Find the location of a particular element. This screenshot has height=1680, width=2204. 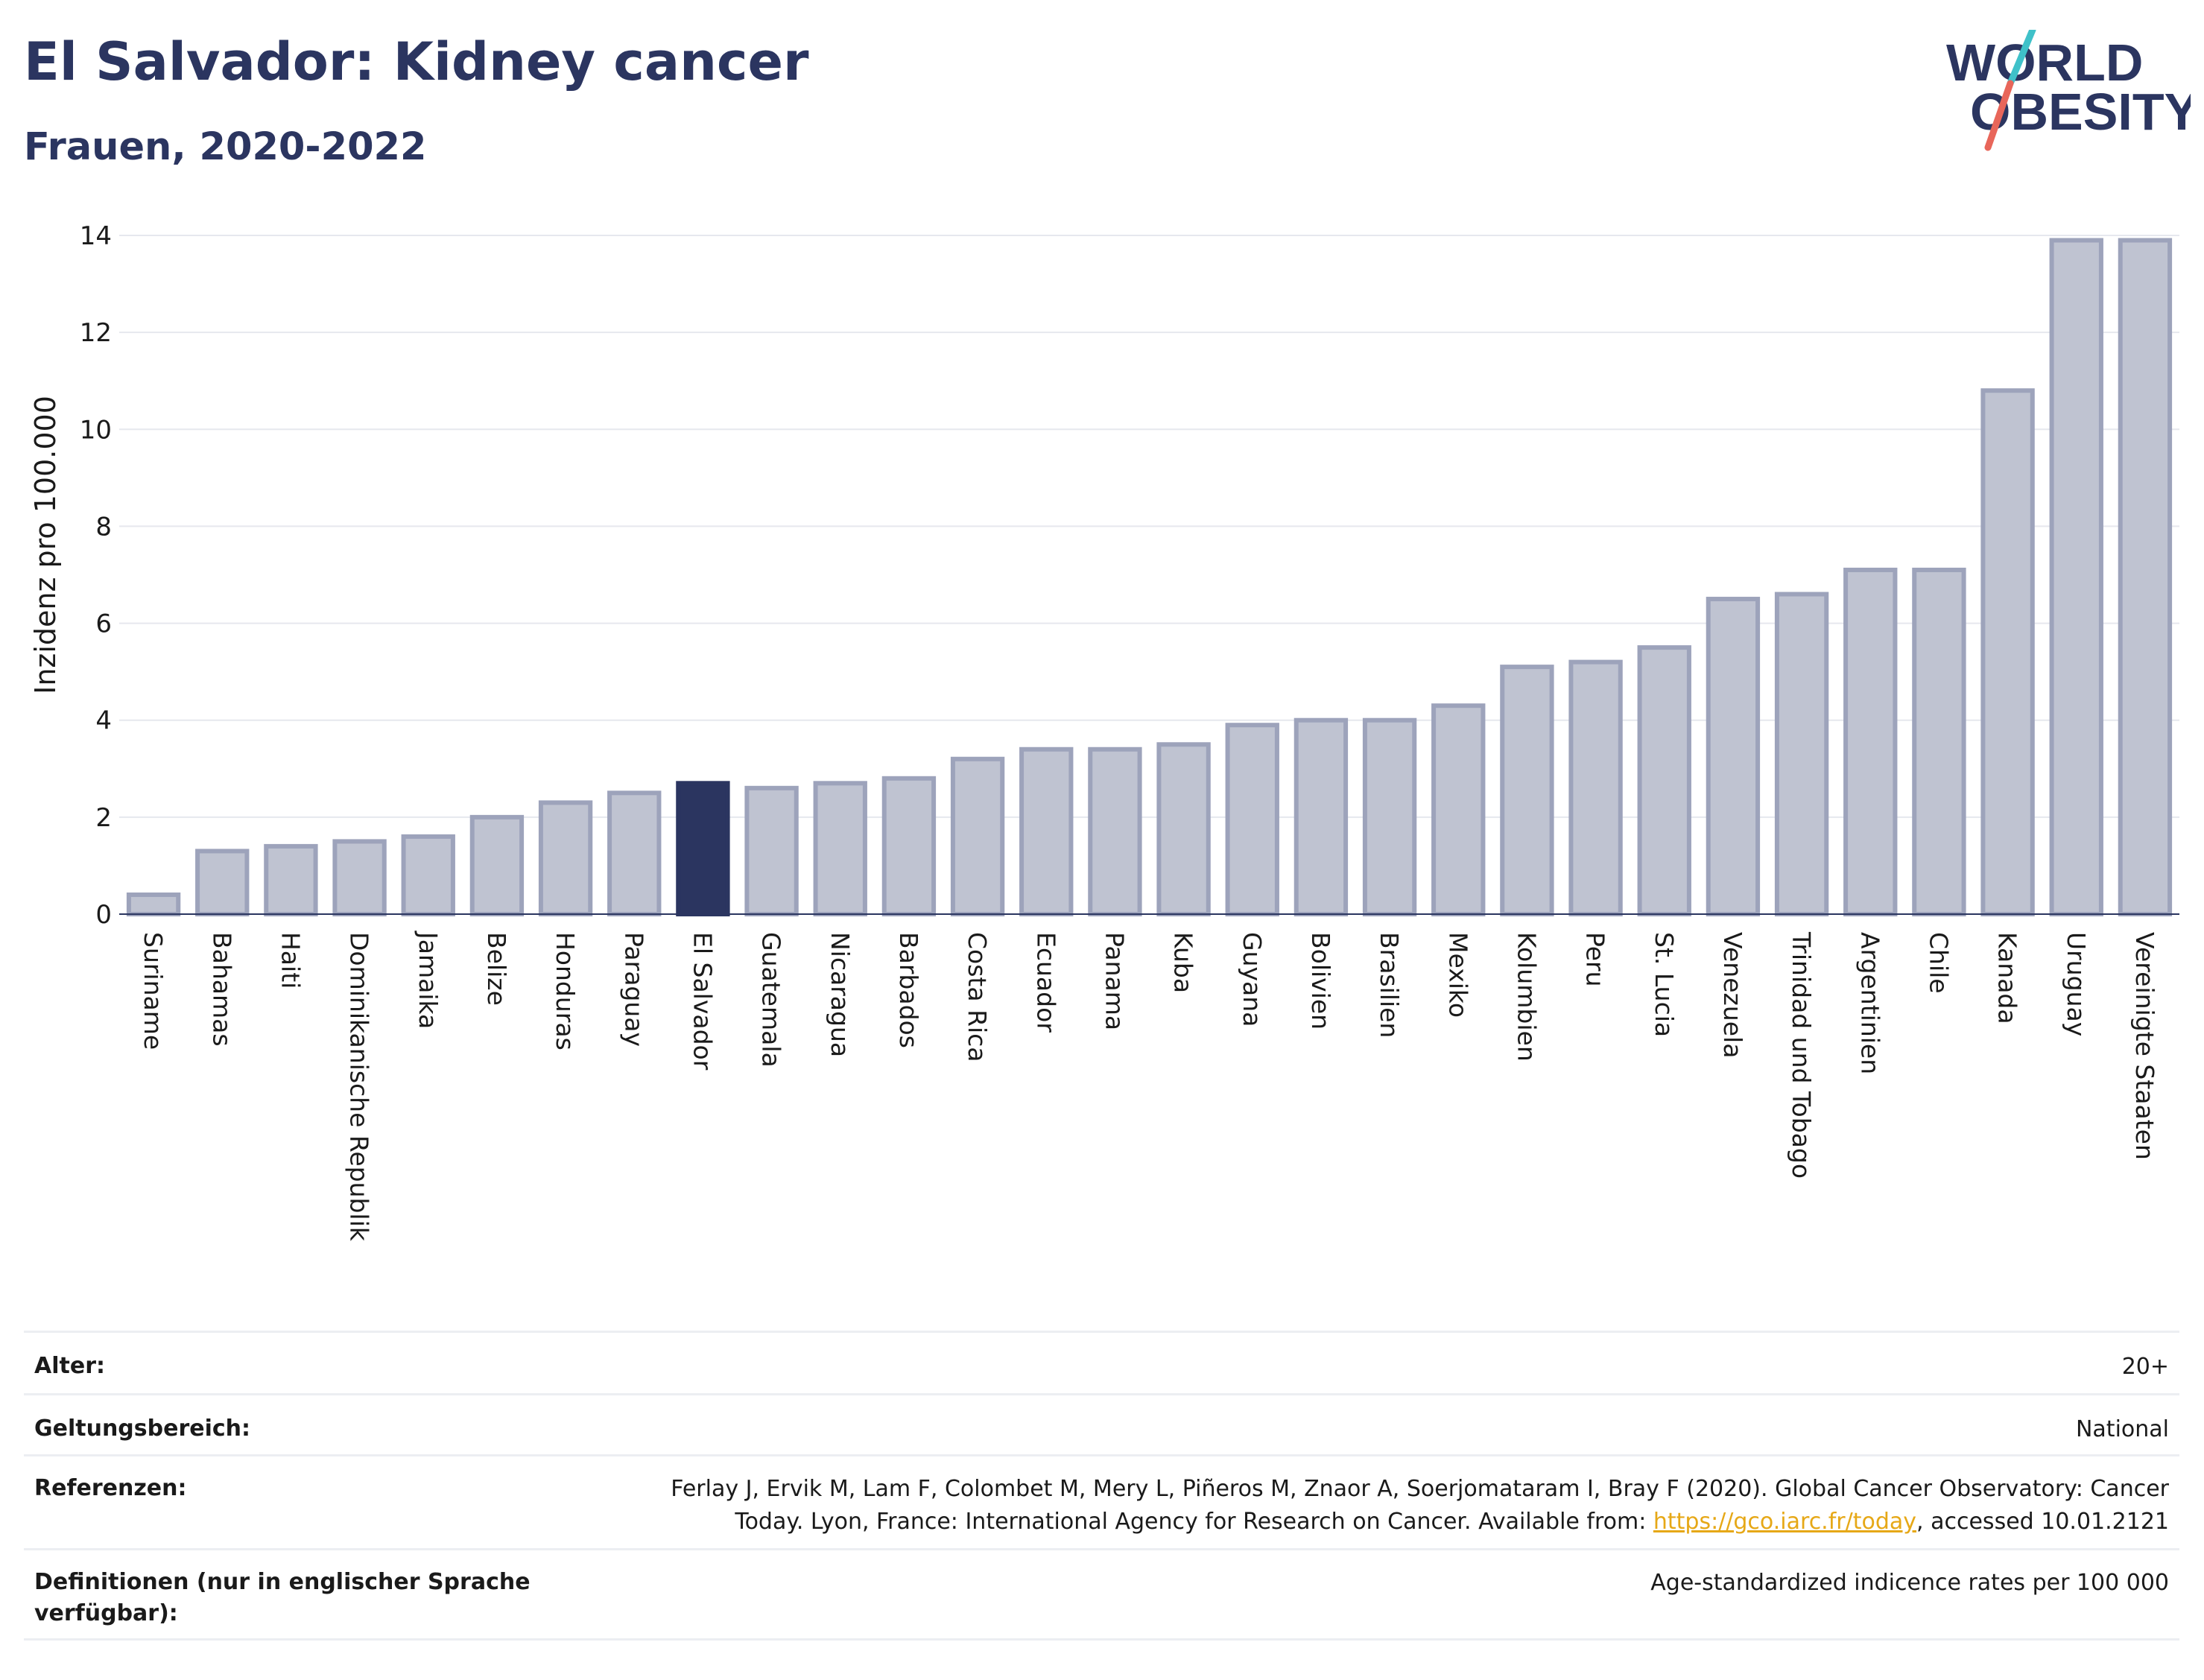

logo-slash-top is located at coordinates (2021, 58).